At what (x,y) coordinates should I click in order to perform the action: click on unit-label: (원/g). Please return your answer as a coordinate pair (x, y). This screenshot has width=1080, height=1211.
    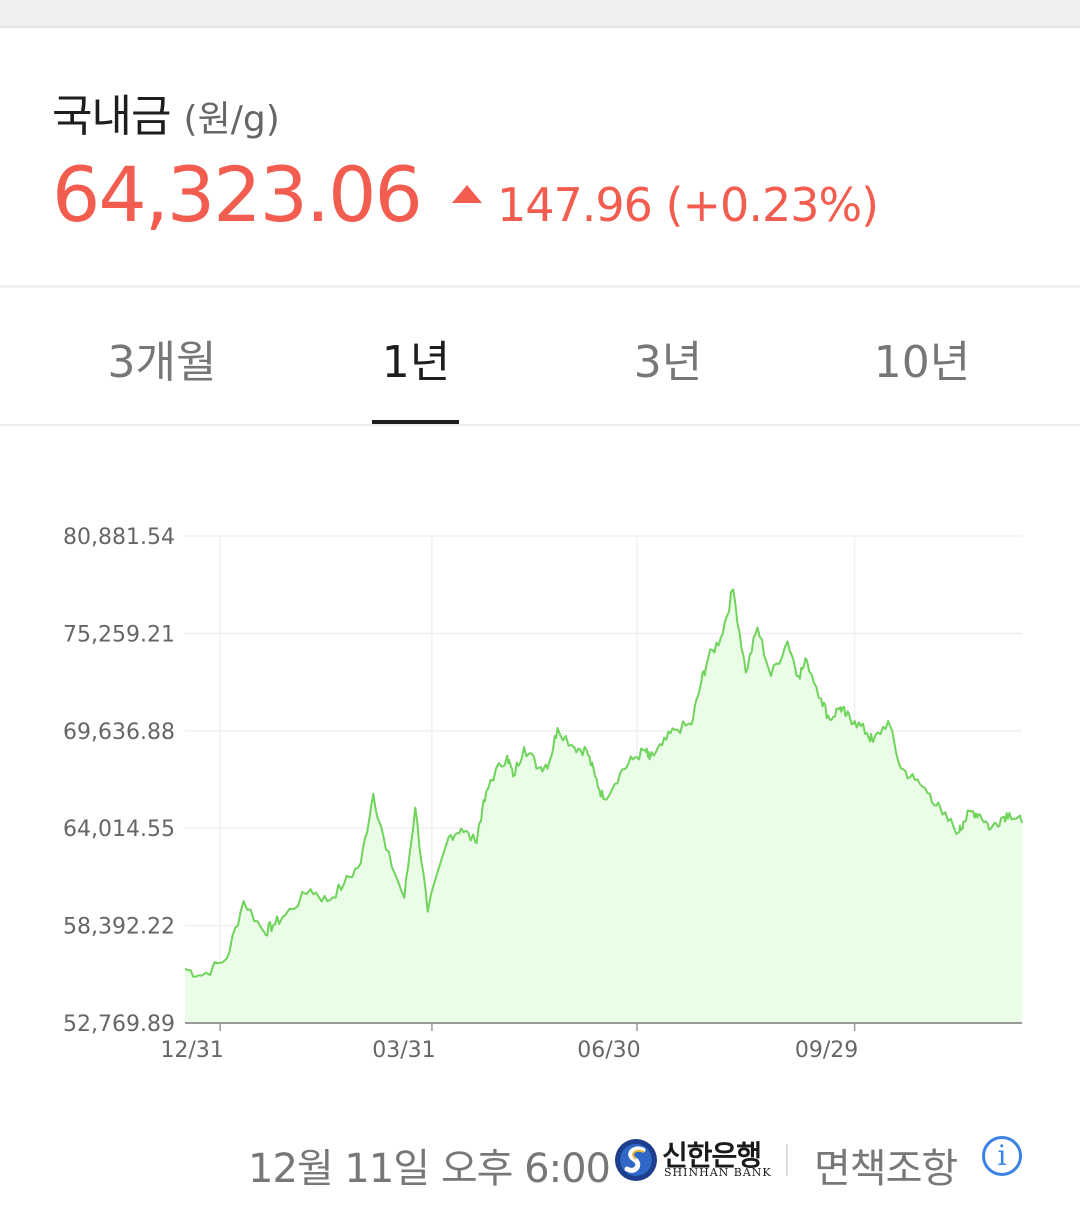
    Looking at the image, I should click on (231, 119).